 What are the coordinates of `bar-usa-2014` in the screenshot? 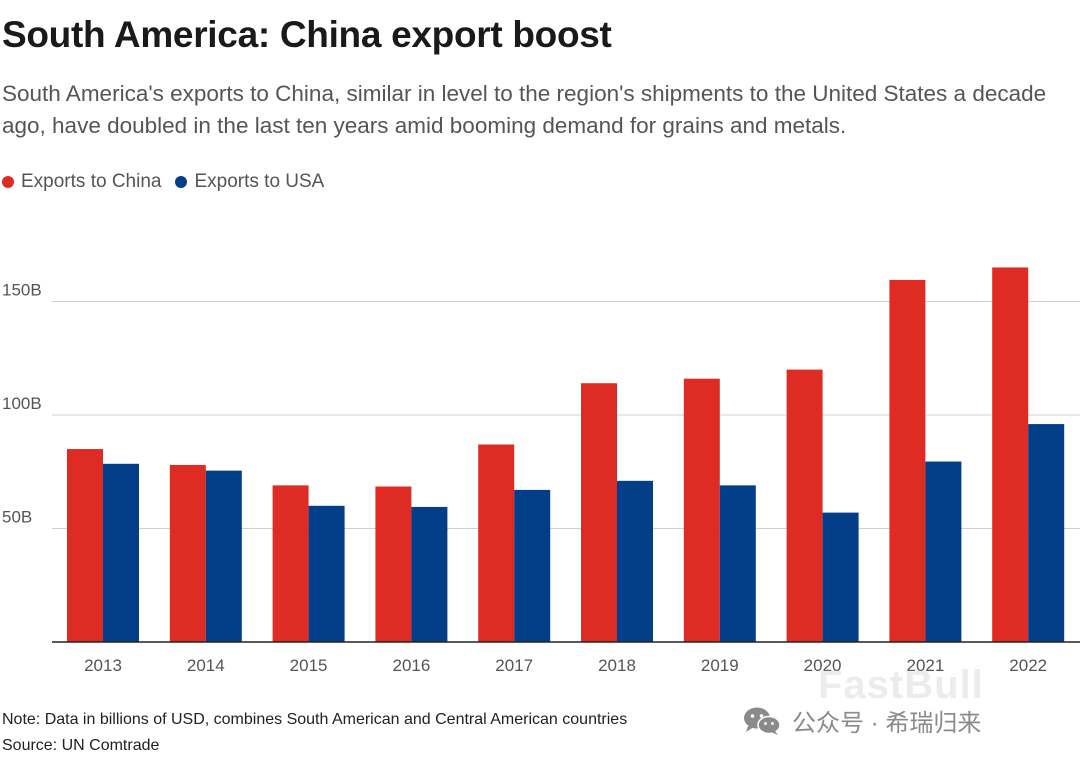 It's located at (223, 556).